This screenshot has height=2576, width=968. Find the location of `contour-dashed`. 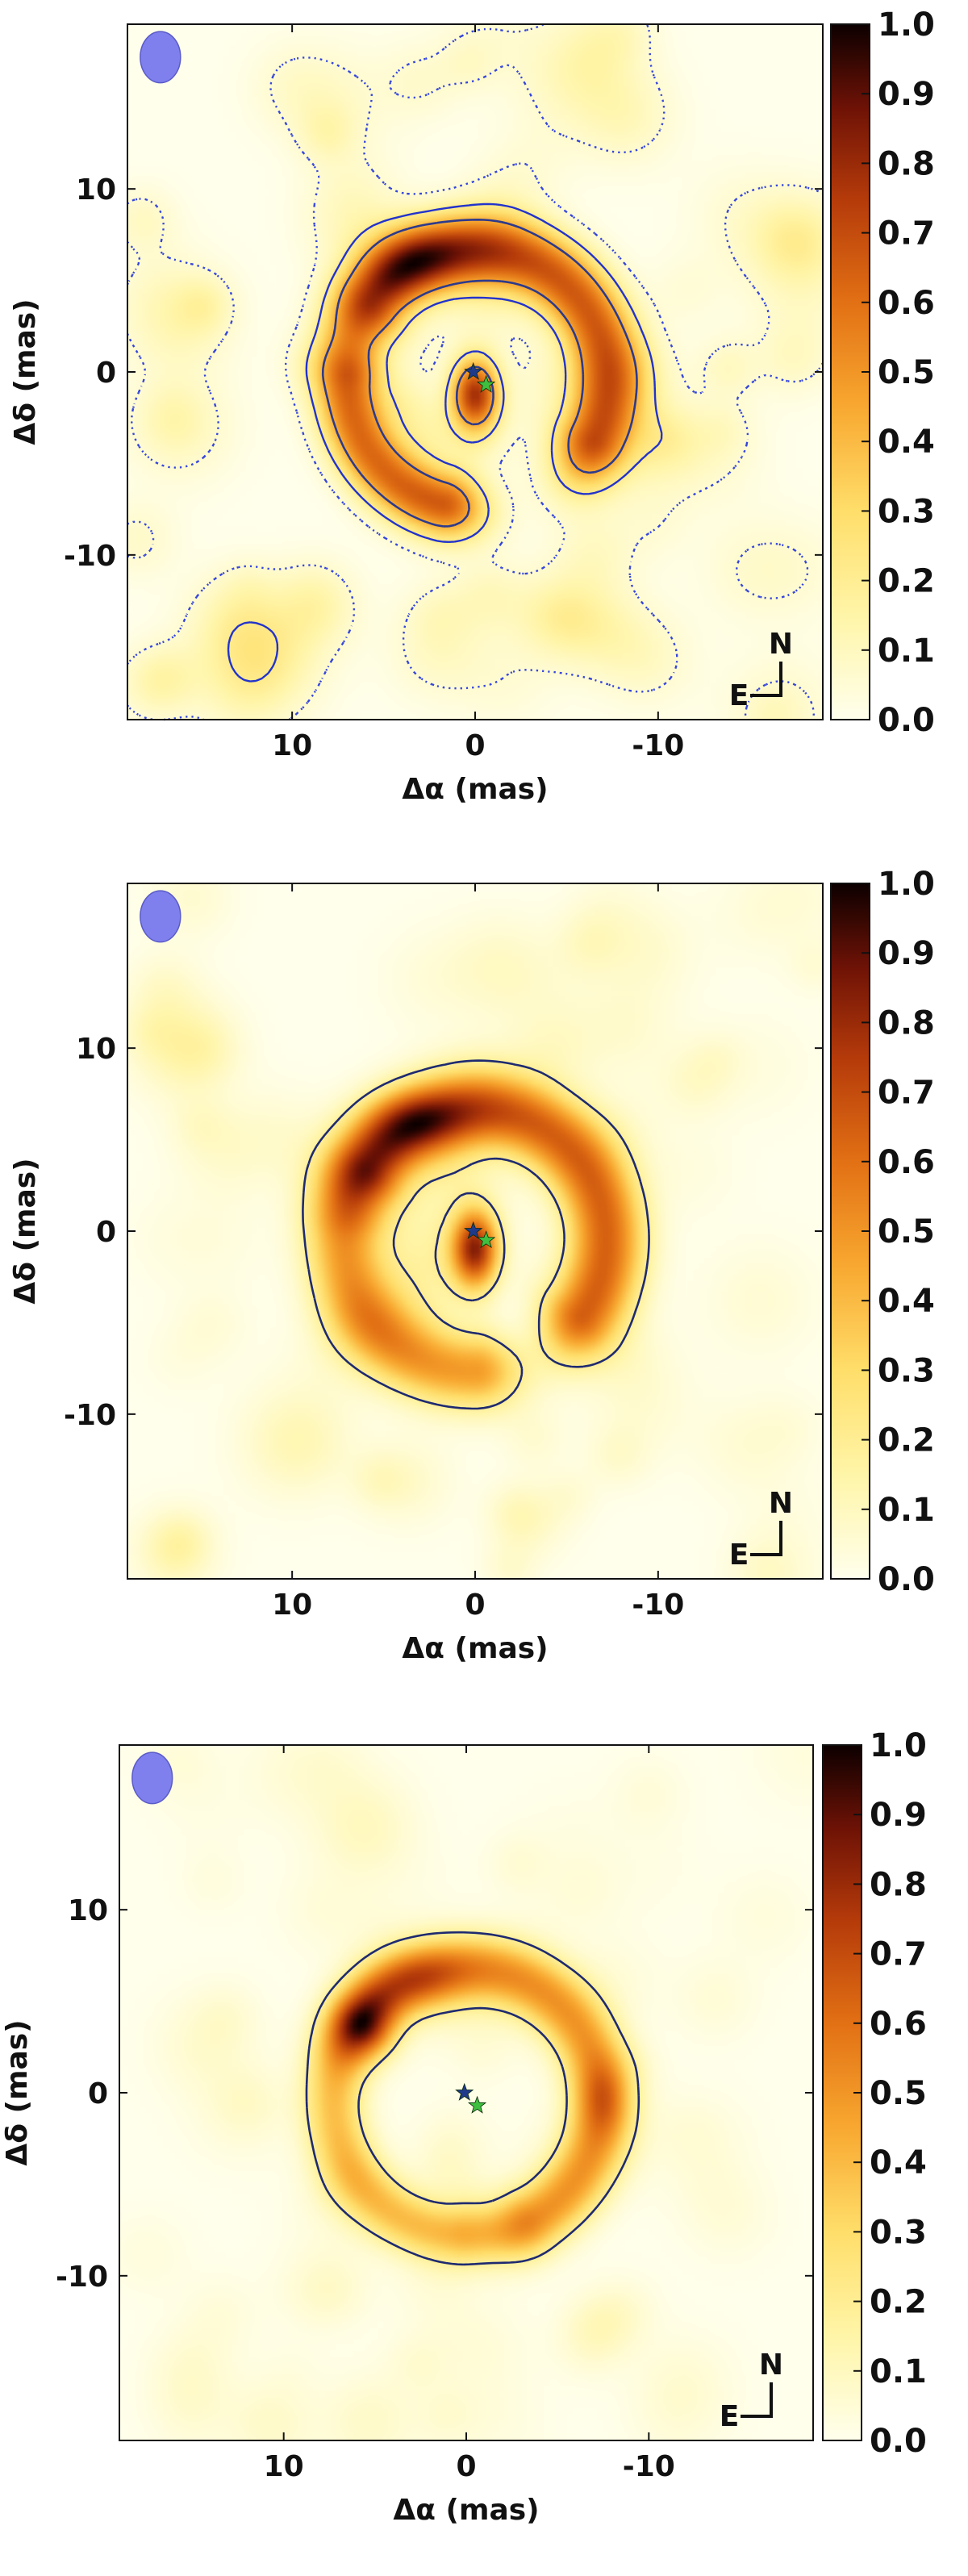

contour-dashed is located at coordinates (445, 442).